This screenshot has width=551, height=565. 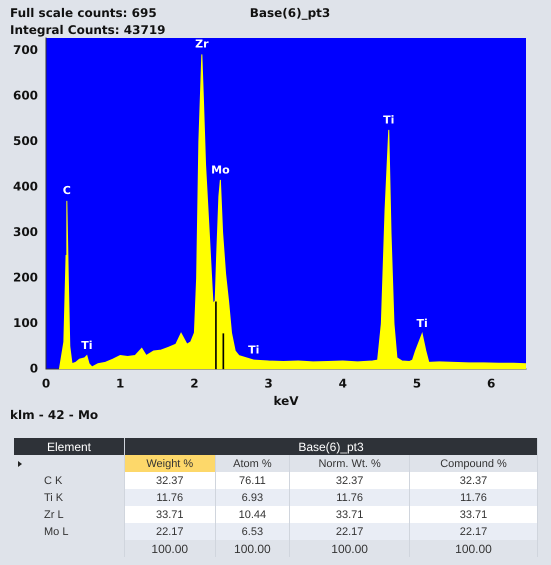 I want to click on category-label: Weight %, so click(x=170, y=463).